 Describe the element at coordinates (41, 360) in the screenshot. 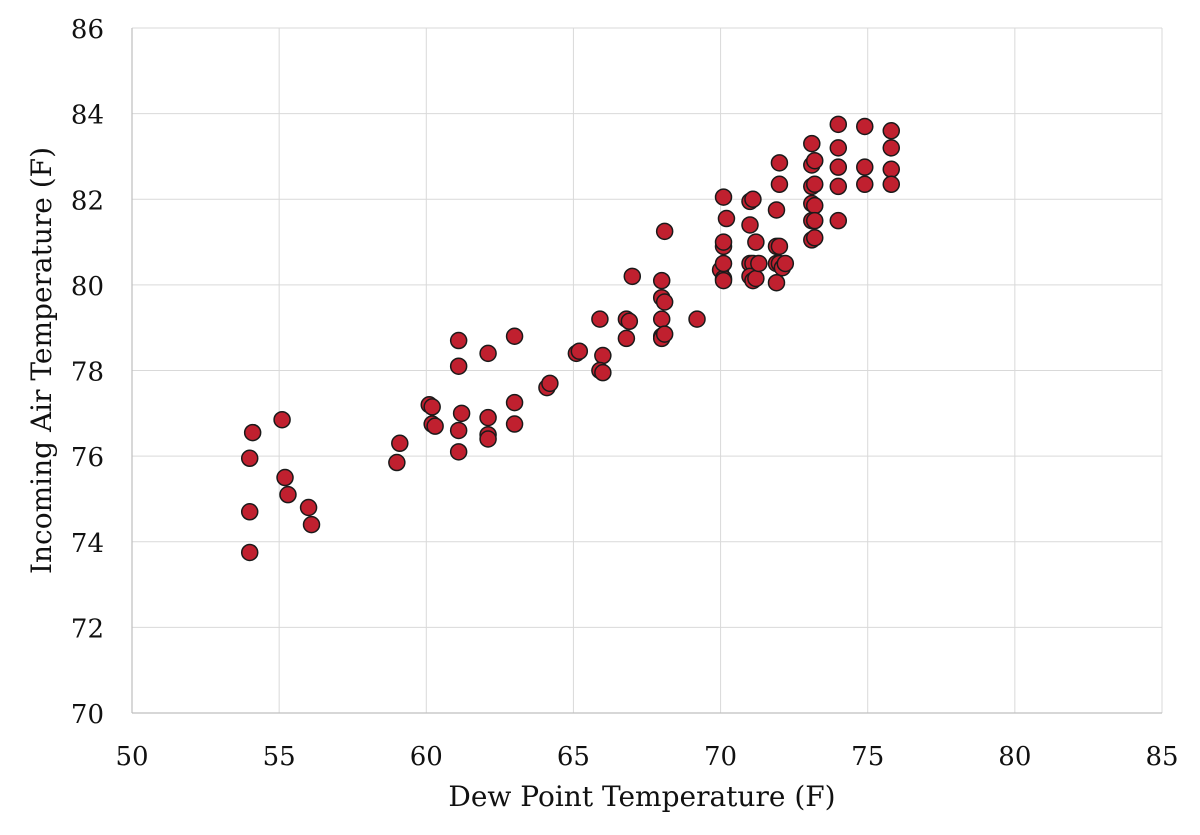

I see `y-axis-title: Incoming Air Temperature (F)` at that location.